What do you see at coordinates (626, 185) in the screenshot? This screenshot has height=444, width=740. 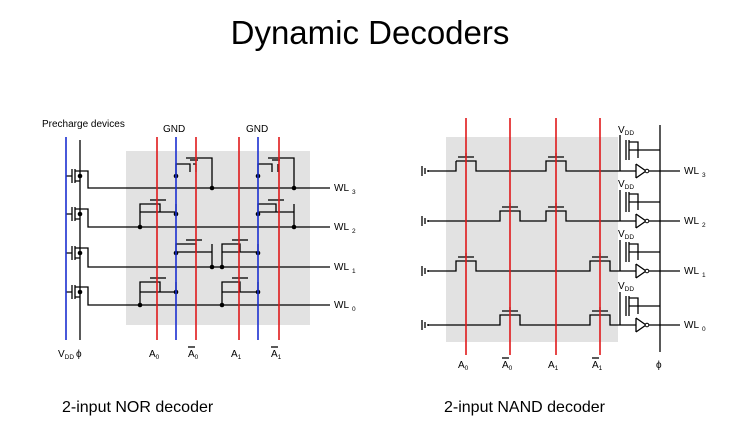 I see `nand-vdd-label-2: VDD` at bounding box center [626, 185].